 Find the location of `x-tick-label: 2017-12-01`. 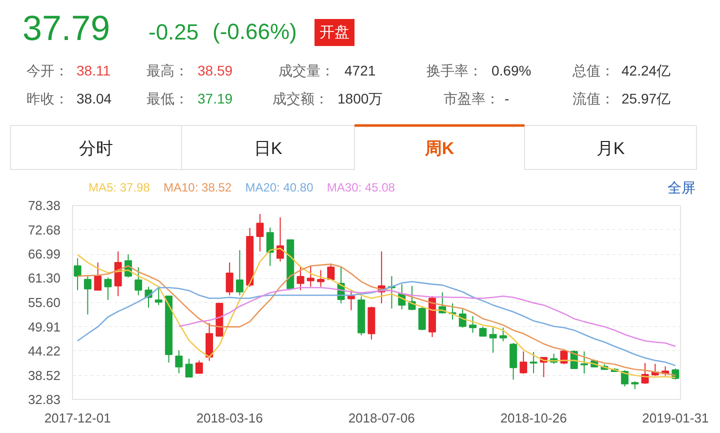

x-tick-label: 2017-12-01 is located at coordinates (77, 418).